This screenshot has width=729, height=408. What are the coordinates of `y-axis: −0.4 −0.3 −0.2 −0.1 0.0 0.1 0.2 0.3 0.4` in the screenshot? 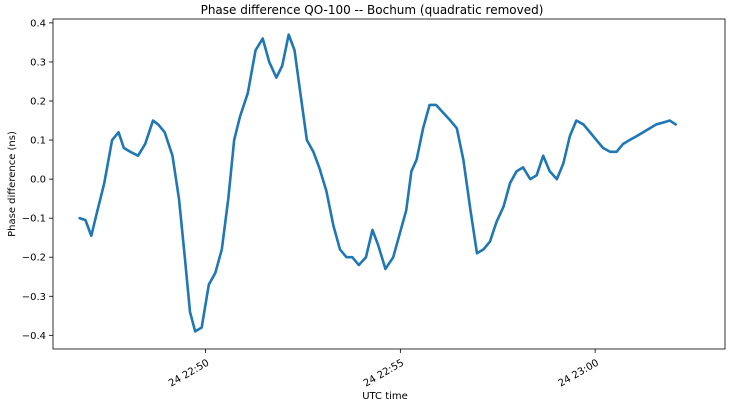 It's located at (37, 180).